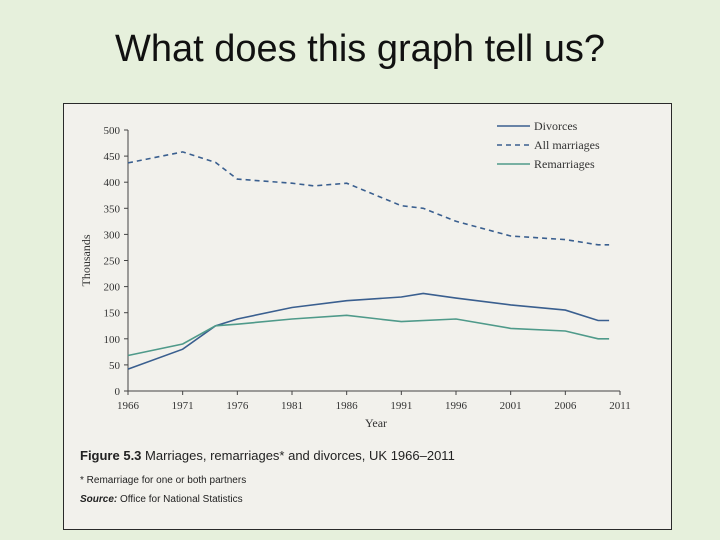 The height and width of the screenshot is (540, 720). What do you see at coordinates (368, 198) in the screenshot?
I see `series-line-all-marriages` at bounding box center [368, 198].